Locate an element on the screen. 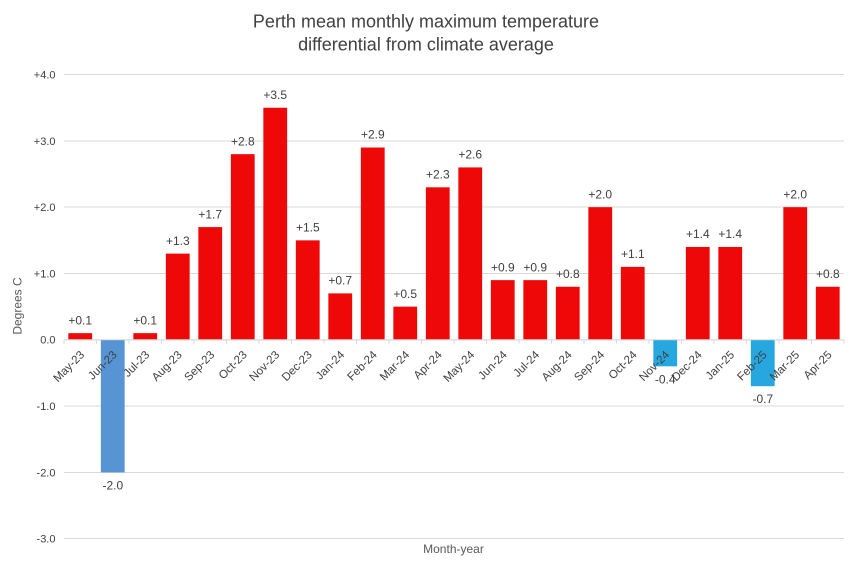 The image size is (857, 572). svg-text: +4.0 is located at coordinates (45, 76).